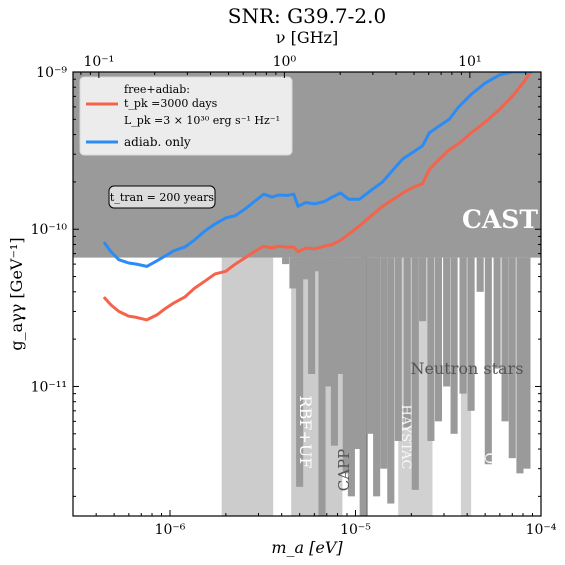 This screenshot has height=565, width=565. I want to click on legend-label-free-adiab-line3: L_pk =3 × 10³⁰ erg s⁻¹ Hz⁻¹, so click(202, 120).